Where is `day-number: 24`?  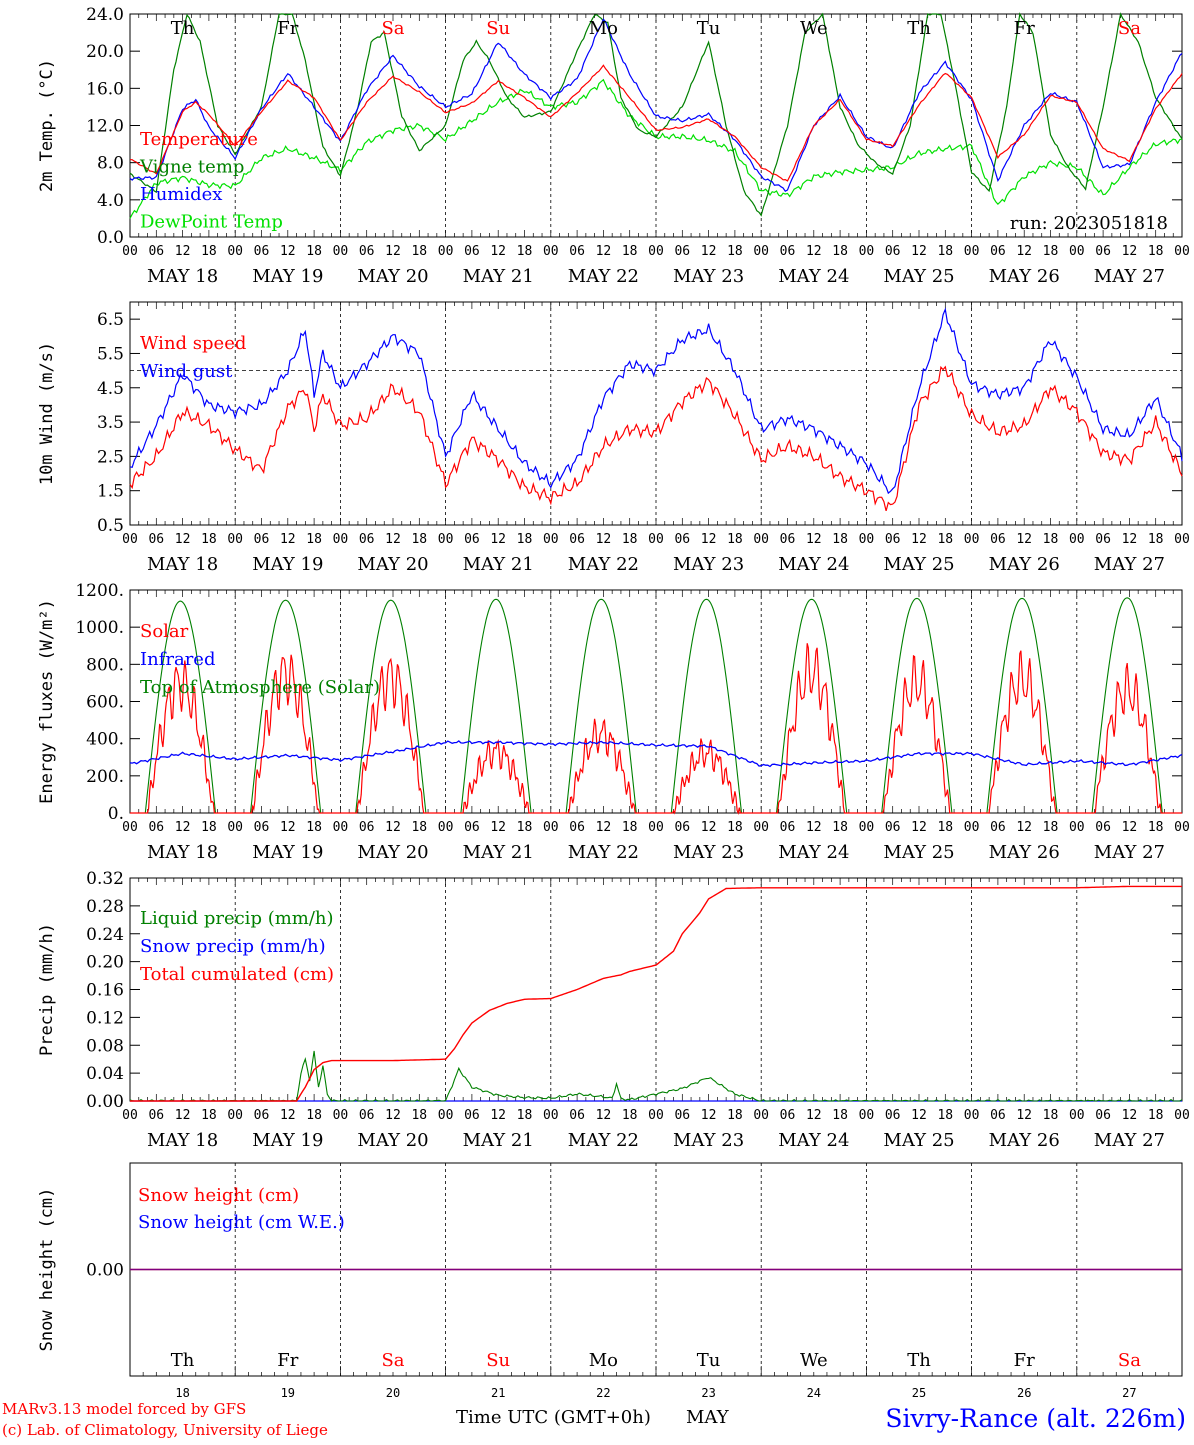 day-number: 24 is located at coordinates (814, 1393).